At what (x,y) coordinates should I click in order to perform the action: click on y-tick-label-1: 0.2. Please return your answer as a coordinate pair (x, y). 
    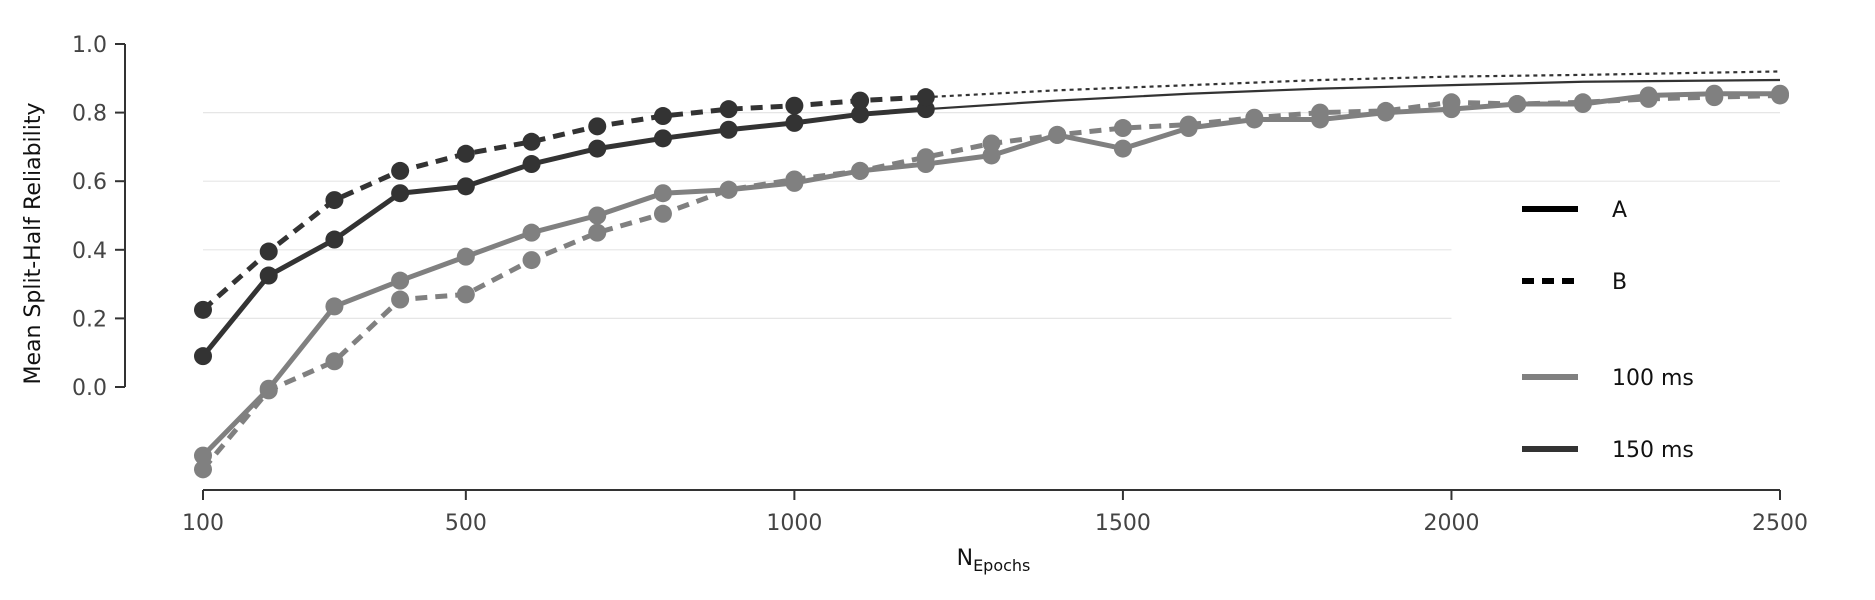
    Looking at the image, I should click on (89, 319).